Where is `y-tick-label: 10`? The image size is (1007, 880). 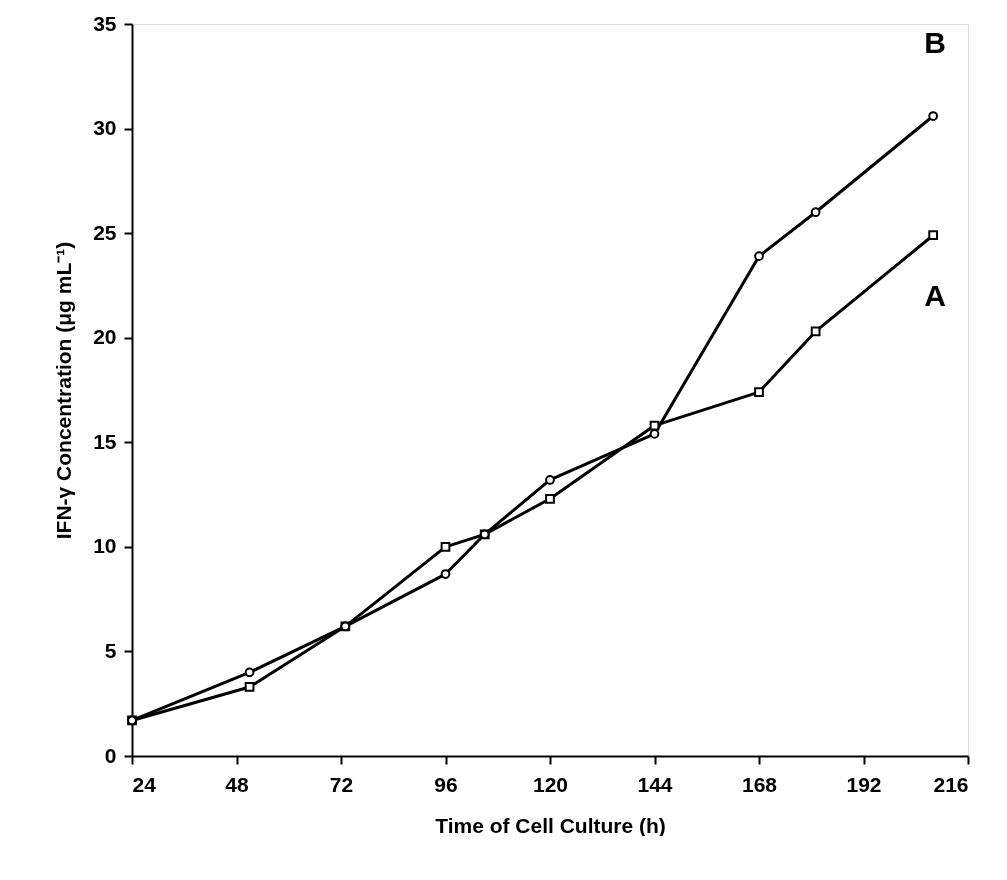
y-tick-label: 10 is located at coordinates (105, 546).